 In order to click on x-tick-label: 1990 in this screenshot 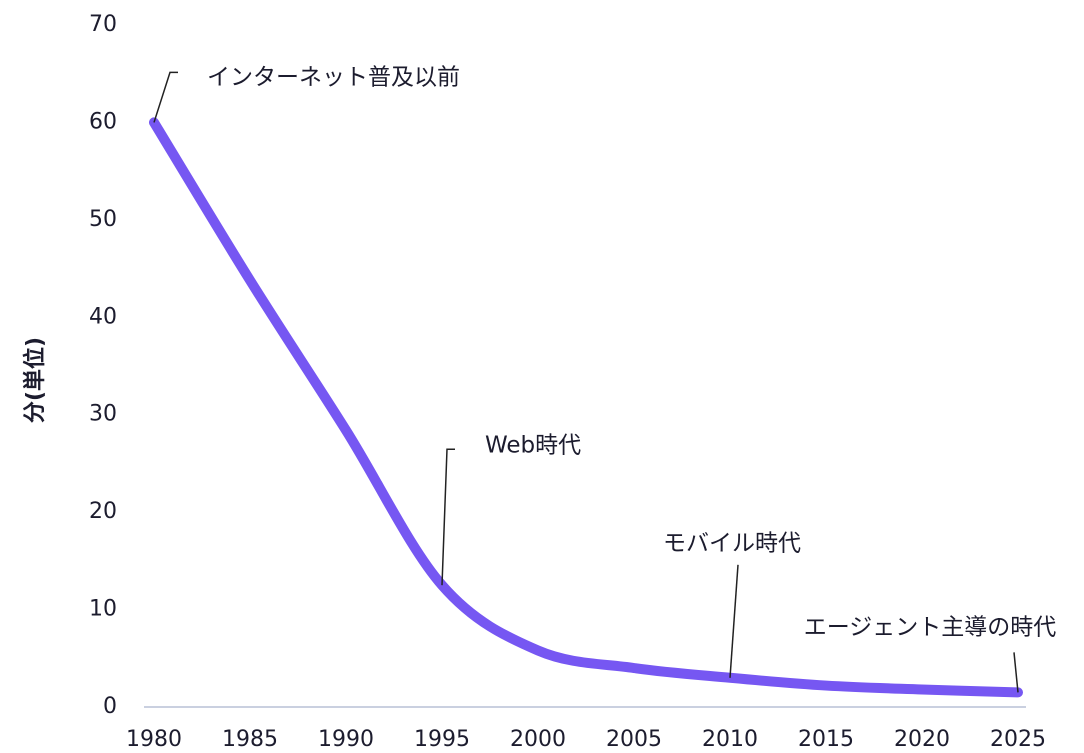, I will do `click(346, 739)`.